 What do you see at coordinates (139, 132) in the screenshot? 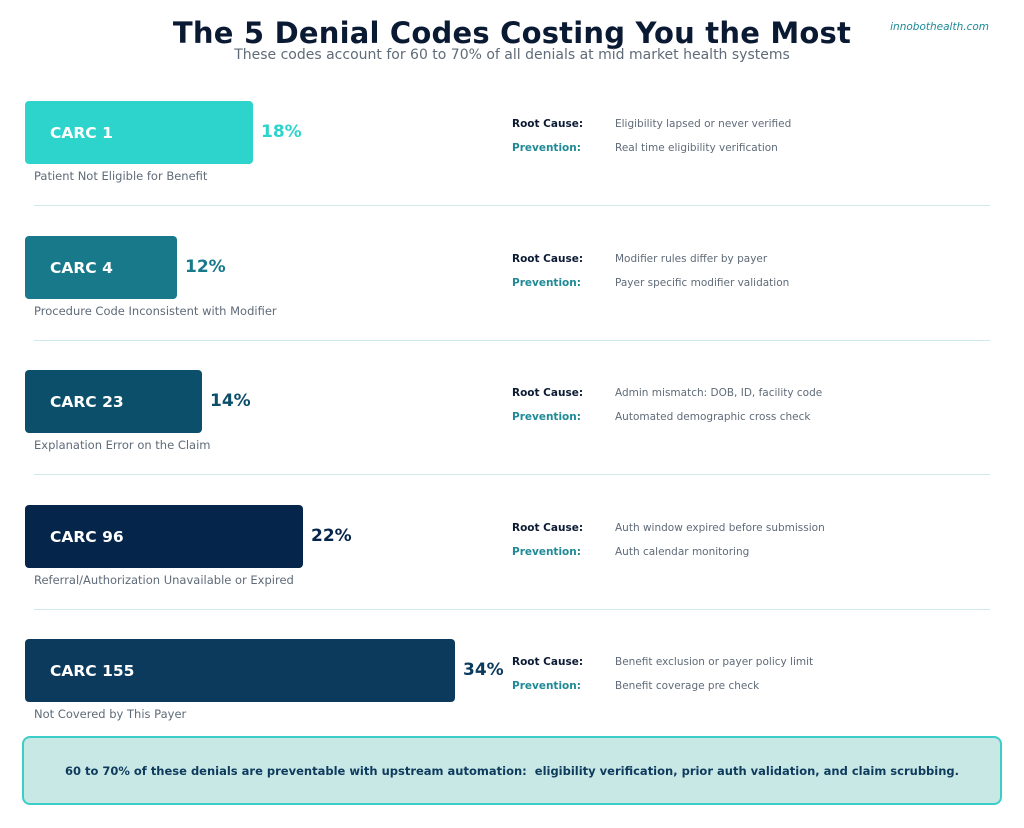
I see `bar: CARC 1` at bounding box center [139, 132].